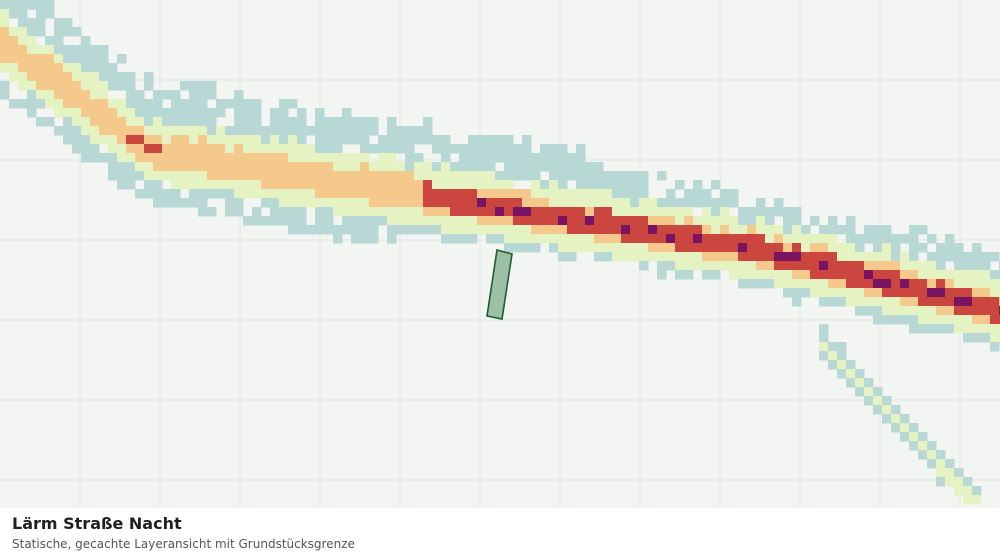 The height and width of the screenshot is (560, 1000). Describe the element at coordinates (97, 523) in the screenshot. I see `map-title: Lärm Straße Nacht` at that location.